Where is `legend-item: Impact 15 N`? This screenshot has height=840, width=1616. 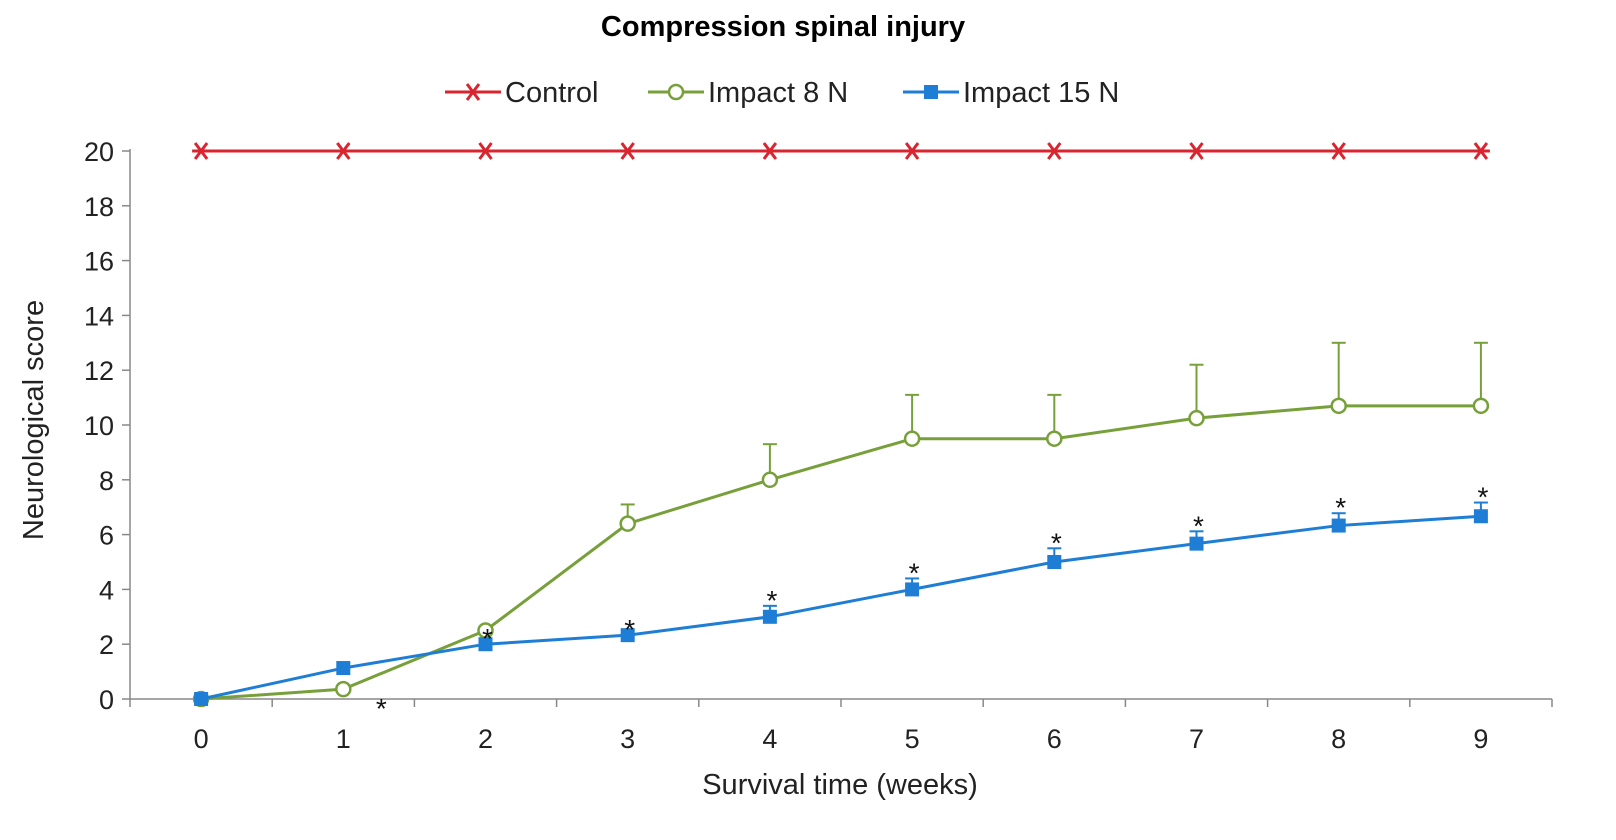 legend-item: Impact 15 N is located at coordinates (1011, 93).